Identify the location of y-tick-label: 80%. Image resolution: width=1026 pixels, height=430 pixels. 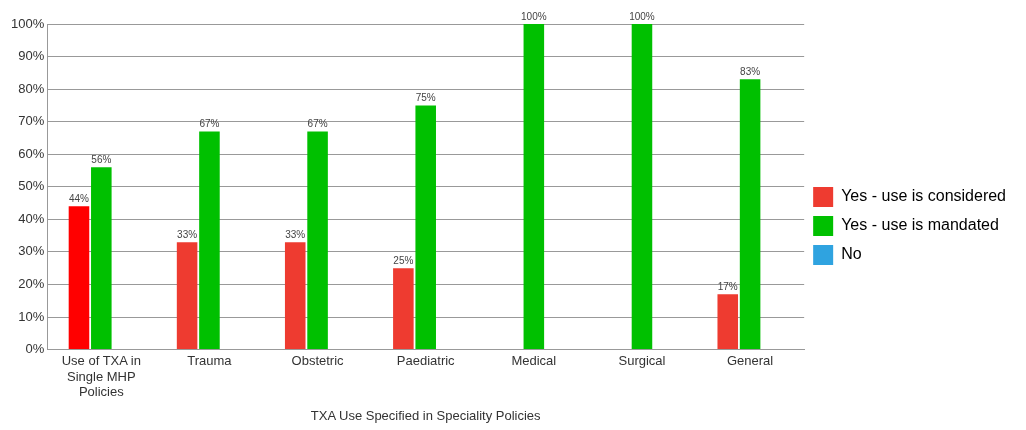
(31, 88).